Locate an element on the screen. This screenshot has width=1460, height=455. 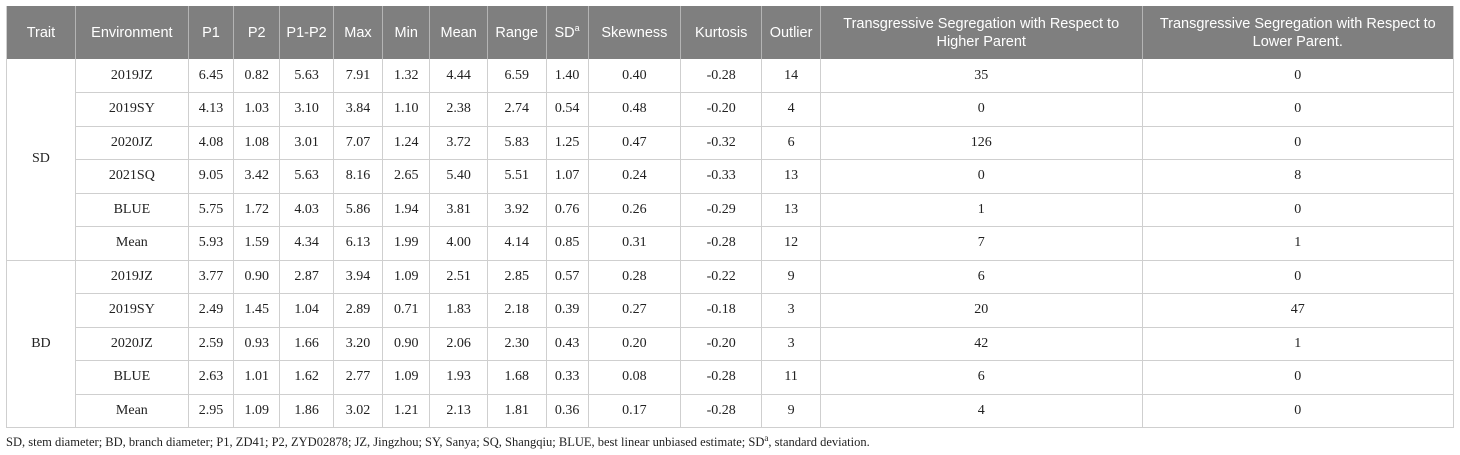
cell-mean: 2.06 is located at coordinates (458, 344).